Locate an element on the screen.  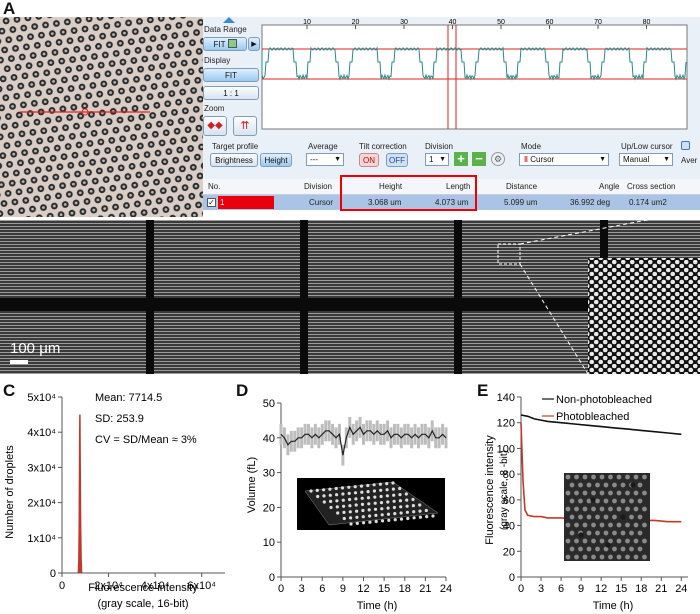
division-select: 1 ▼ is located at coordinates (437, 159).